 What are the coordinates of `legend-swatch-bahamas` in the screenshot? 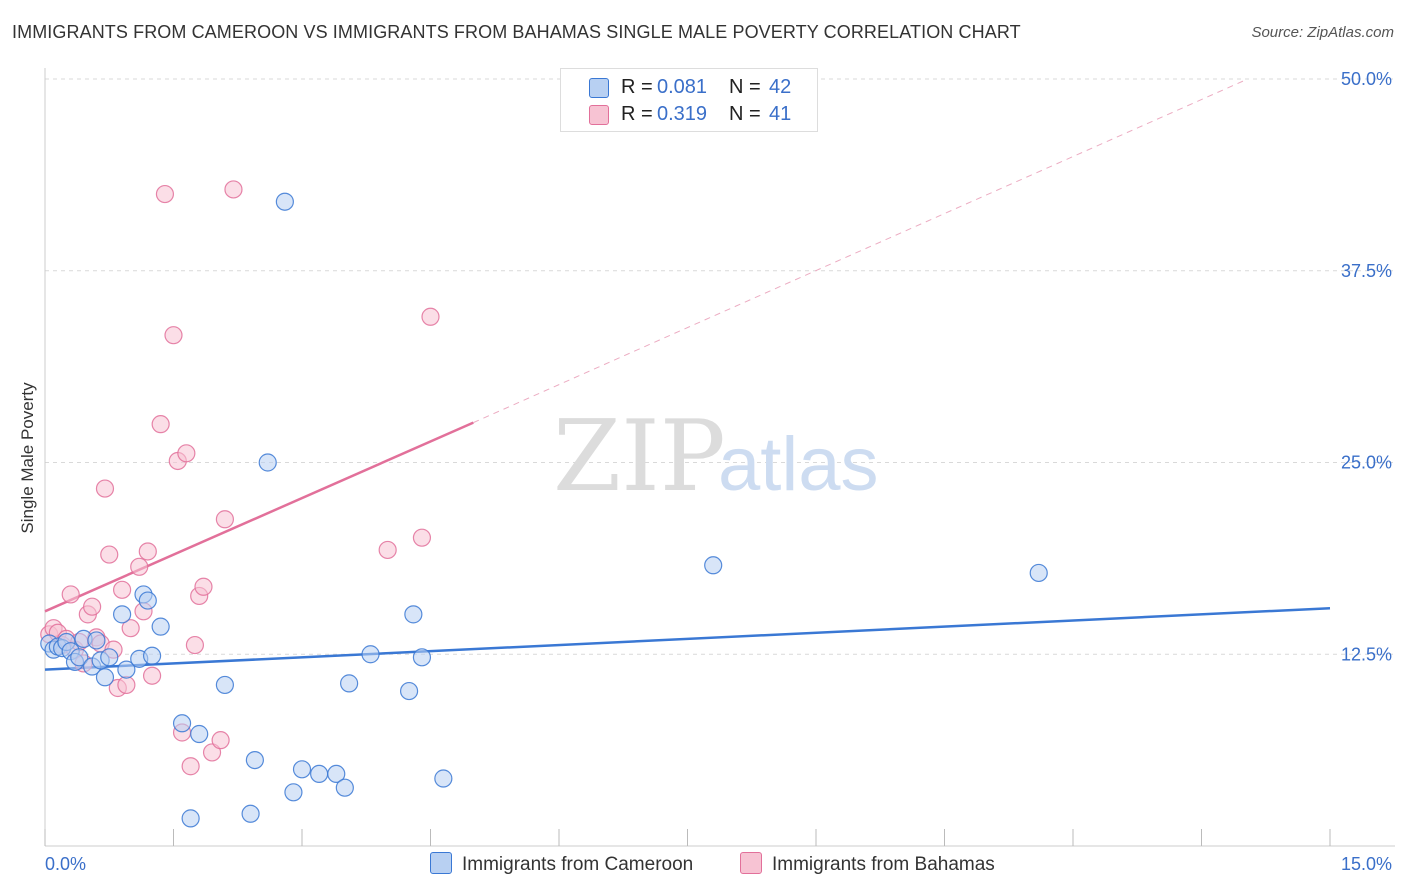 It's located at (599, 115).